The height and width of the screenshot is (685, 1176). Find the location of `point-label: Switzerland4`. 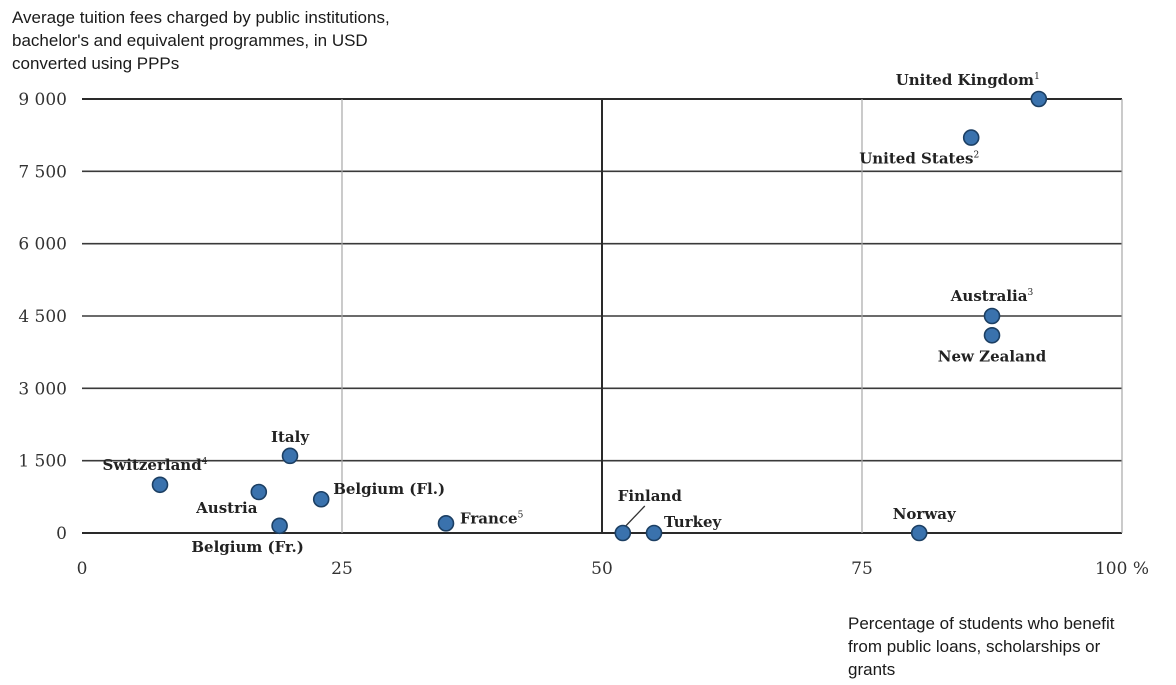

point-label: Switzerland4 is located at coordinates (155, 465).